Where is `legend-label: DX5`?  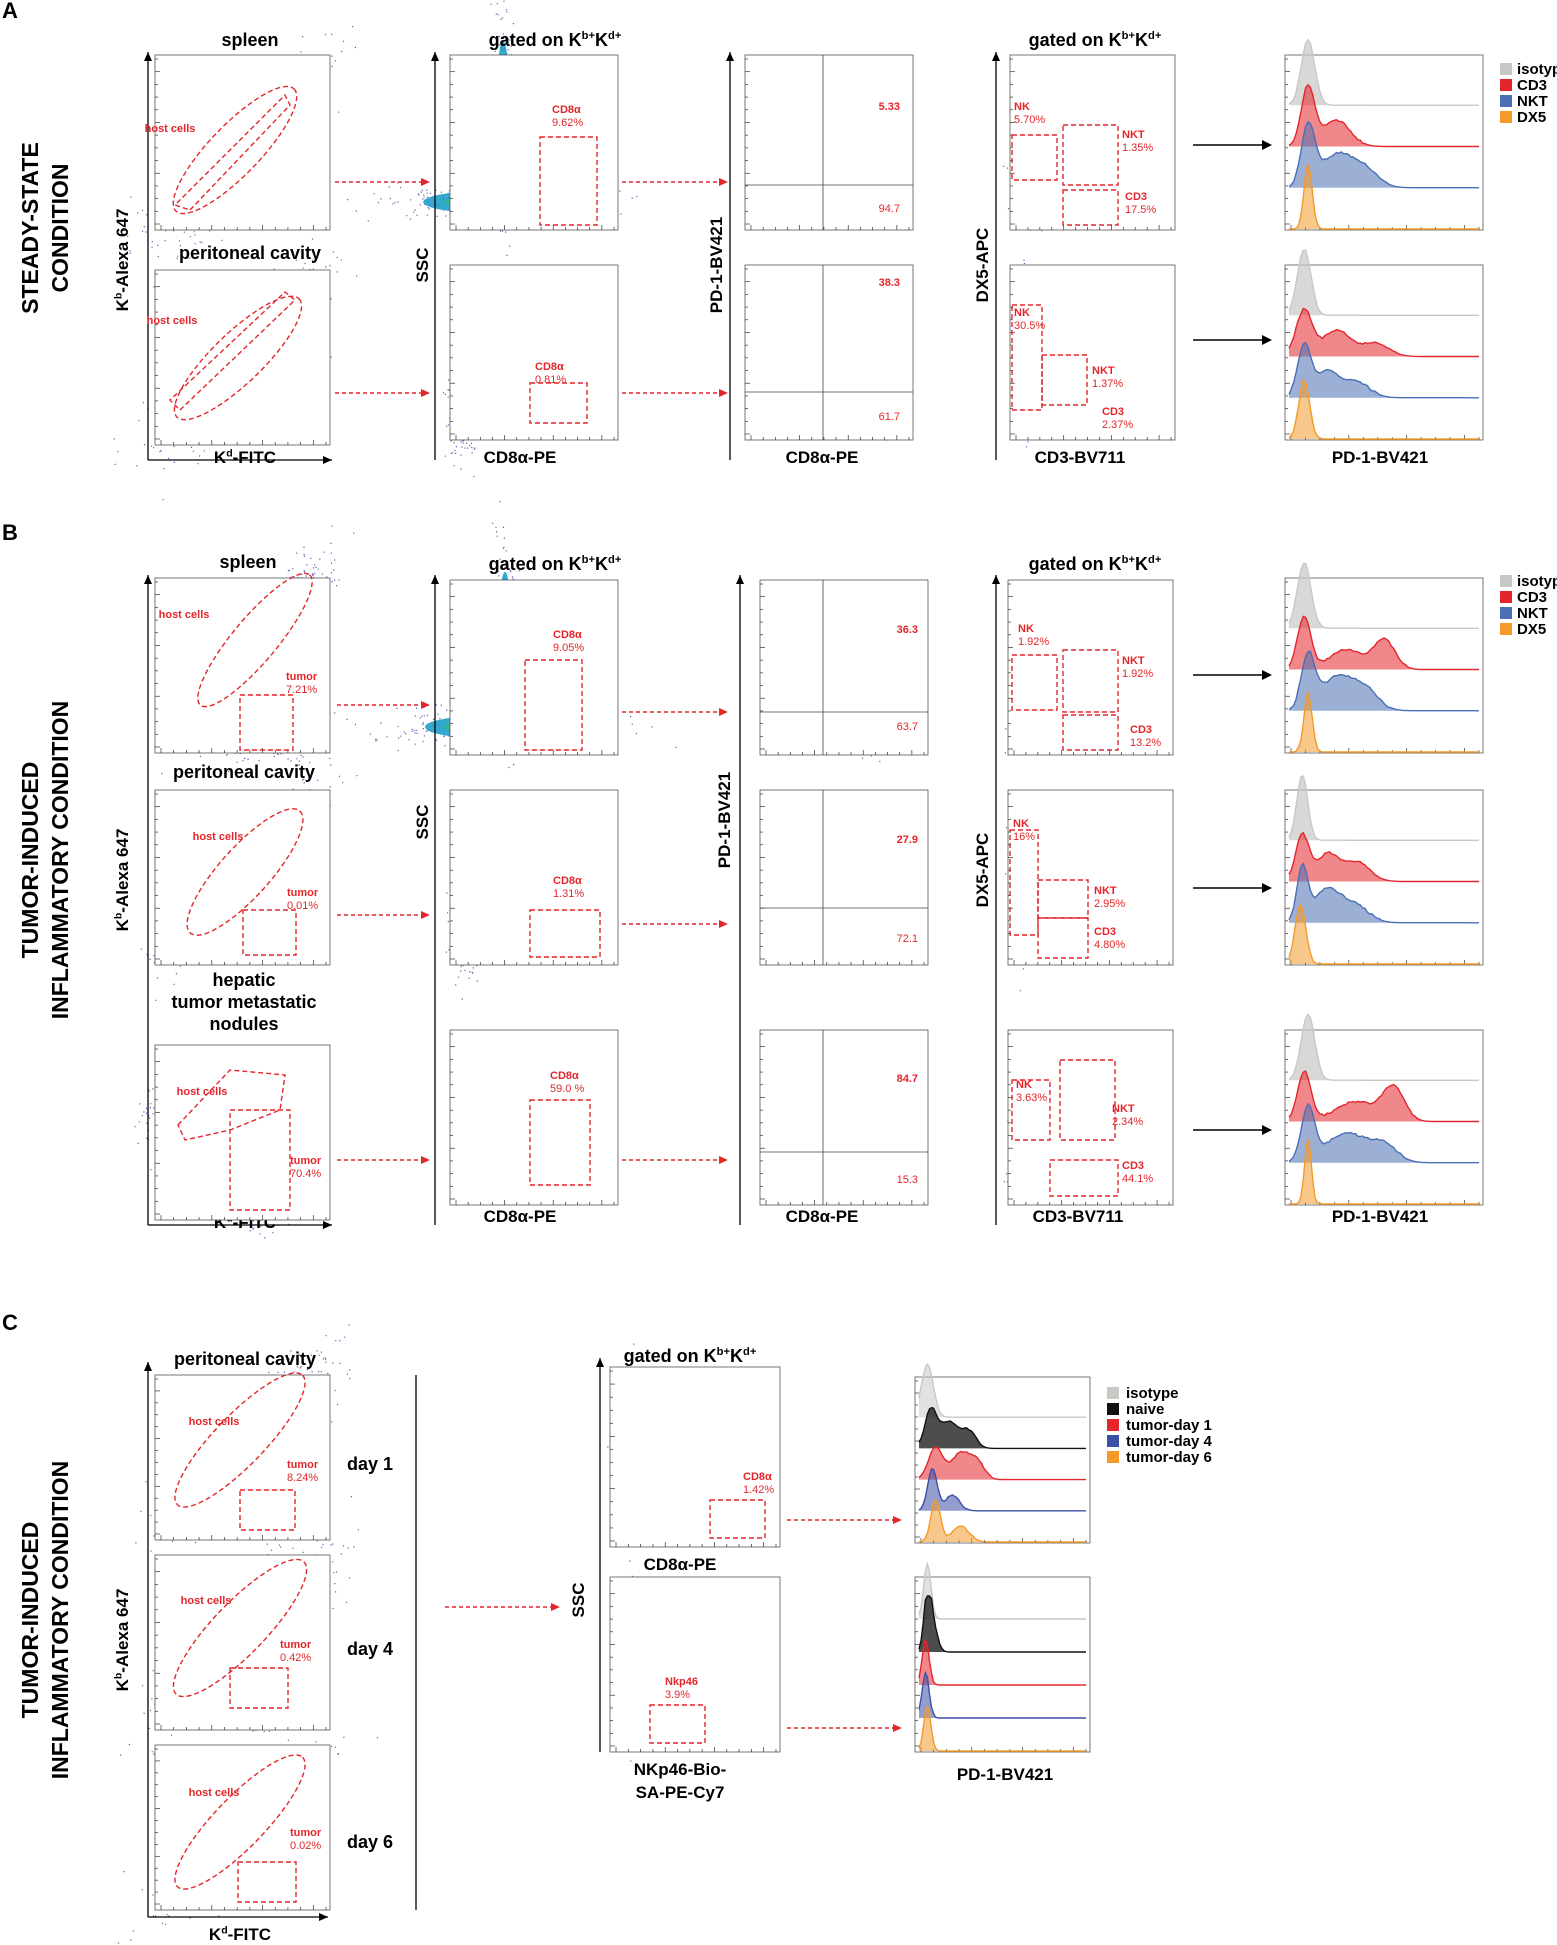 legend-label: DX5 is located at coordinates (1531, 117).